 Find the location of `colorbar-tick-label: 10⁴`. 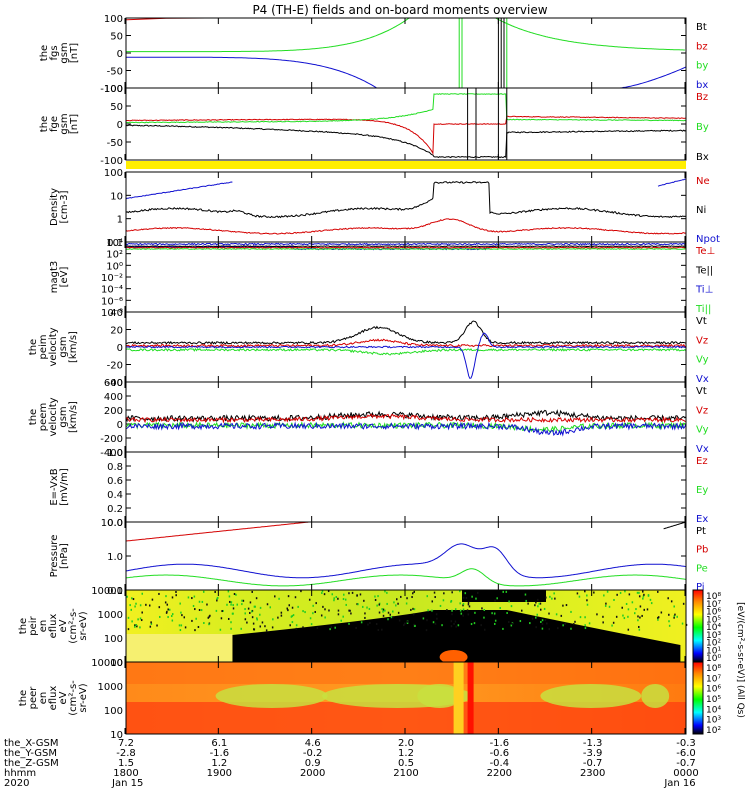

colorbar-tick-label: 10⁴ is located at coordinates (713, 710).